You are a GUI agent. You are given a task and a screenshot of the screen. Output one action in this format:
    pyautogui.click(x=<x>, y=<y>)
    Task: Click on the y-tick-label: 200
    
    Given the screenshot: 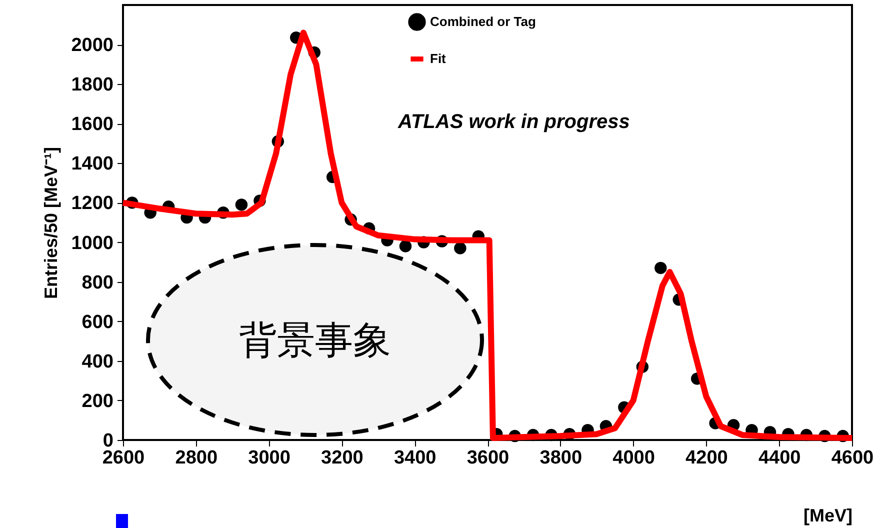 What is the action you would take?
    pyautogui.click(x=98, y=401)
    